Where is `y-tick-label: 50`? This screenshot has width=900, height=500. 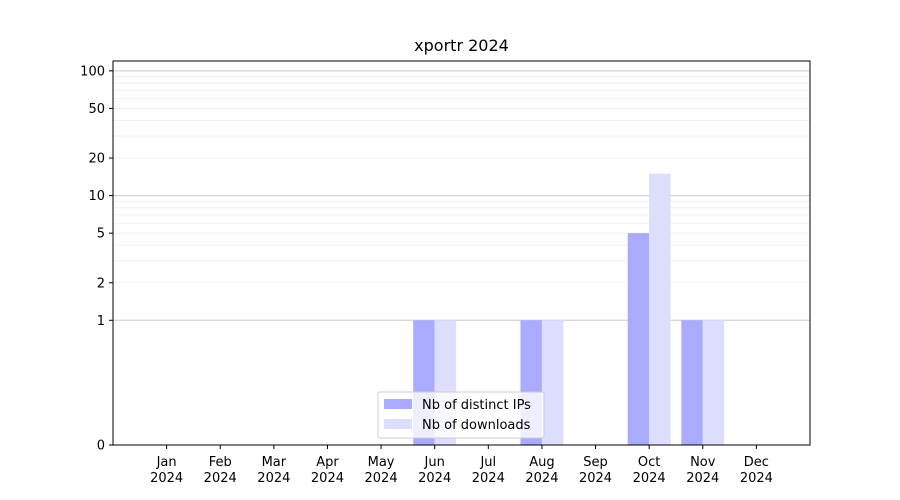
y-tick-label: 50 is located at coordinates (96, 109).